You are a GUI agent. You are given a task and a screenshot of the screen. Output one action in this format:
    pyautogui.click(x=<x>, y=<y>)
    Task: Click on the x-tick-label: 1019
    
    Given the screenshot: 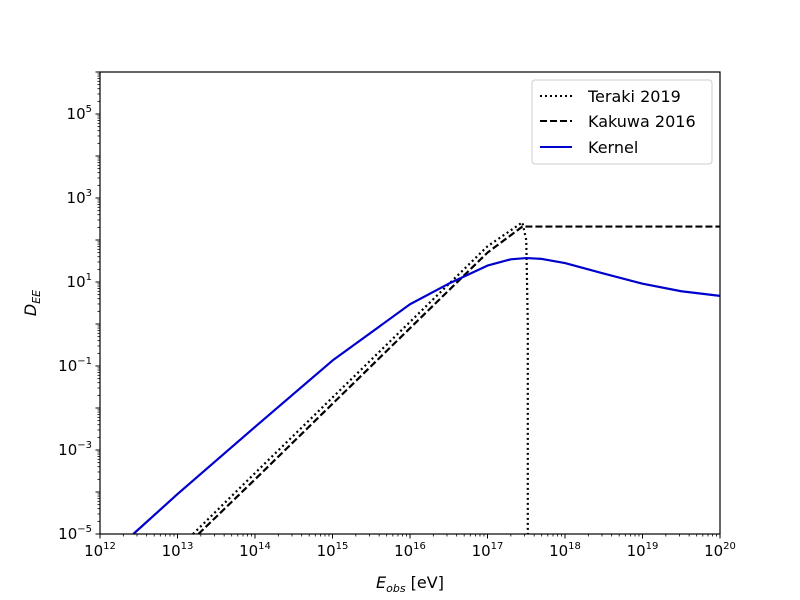 What is the action you would take?
    pyautogui.click(x=643, y=550)
    